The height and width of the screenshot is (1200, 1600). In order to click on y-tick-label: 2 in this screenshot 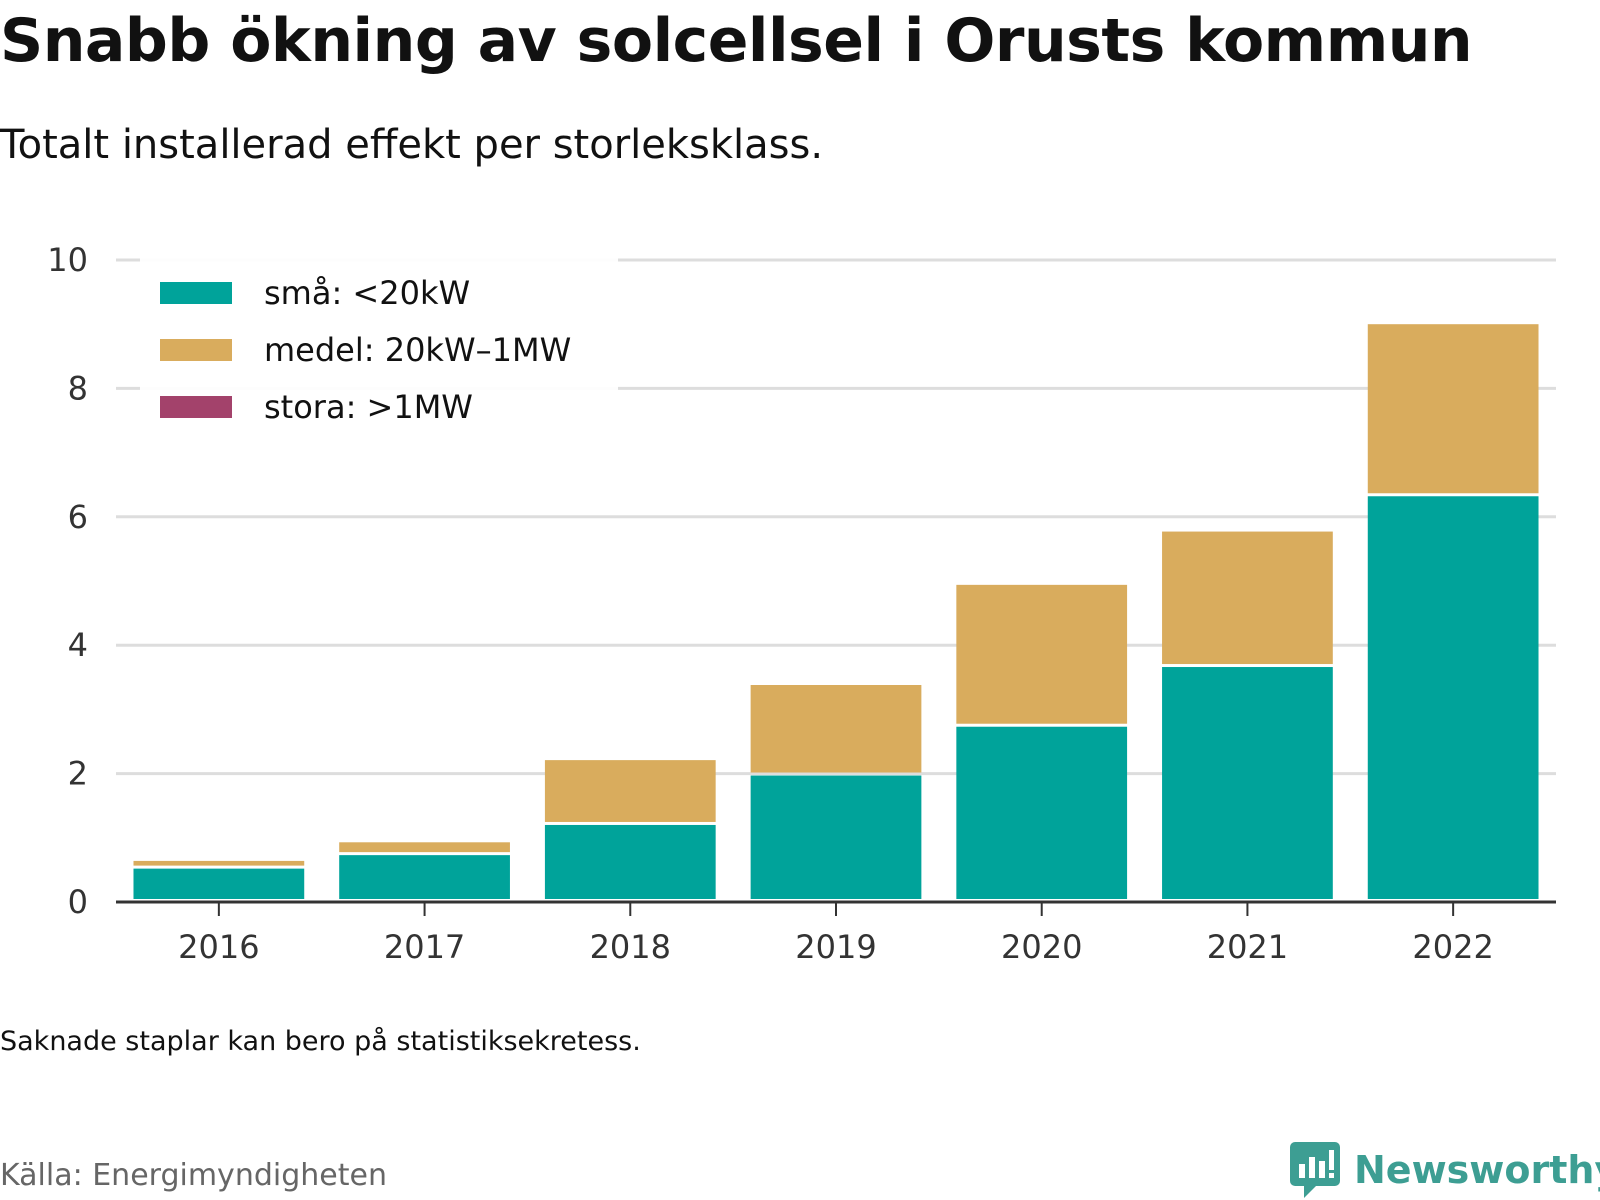, I will do `click(78, 774)`.